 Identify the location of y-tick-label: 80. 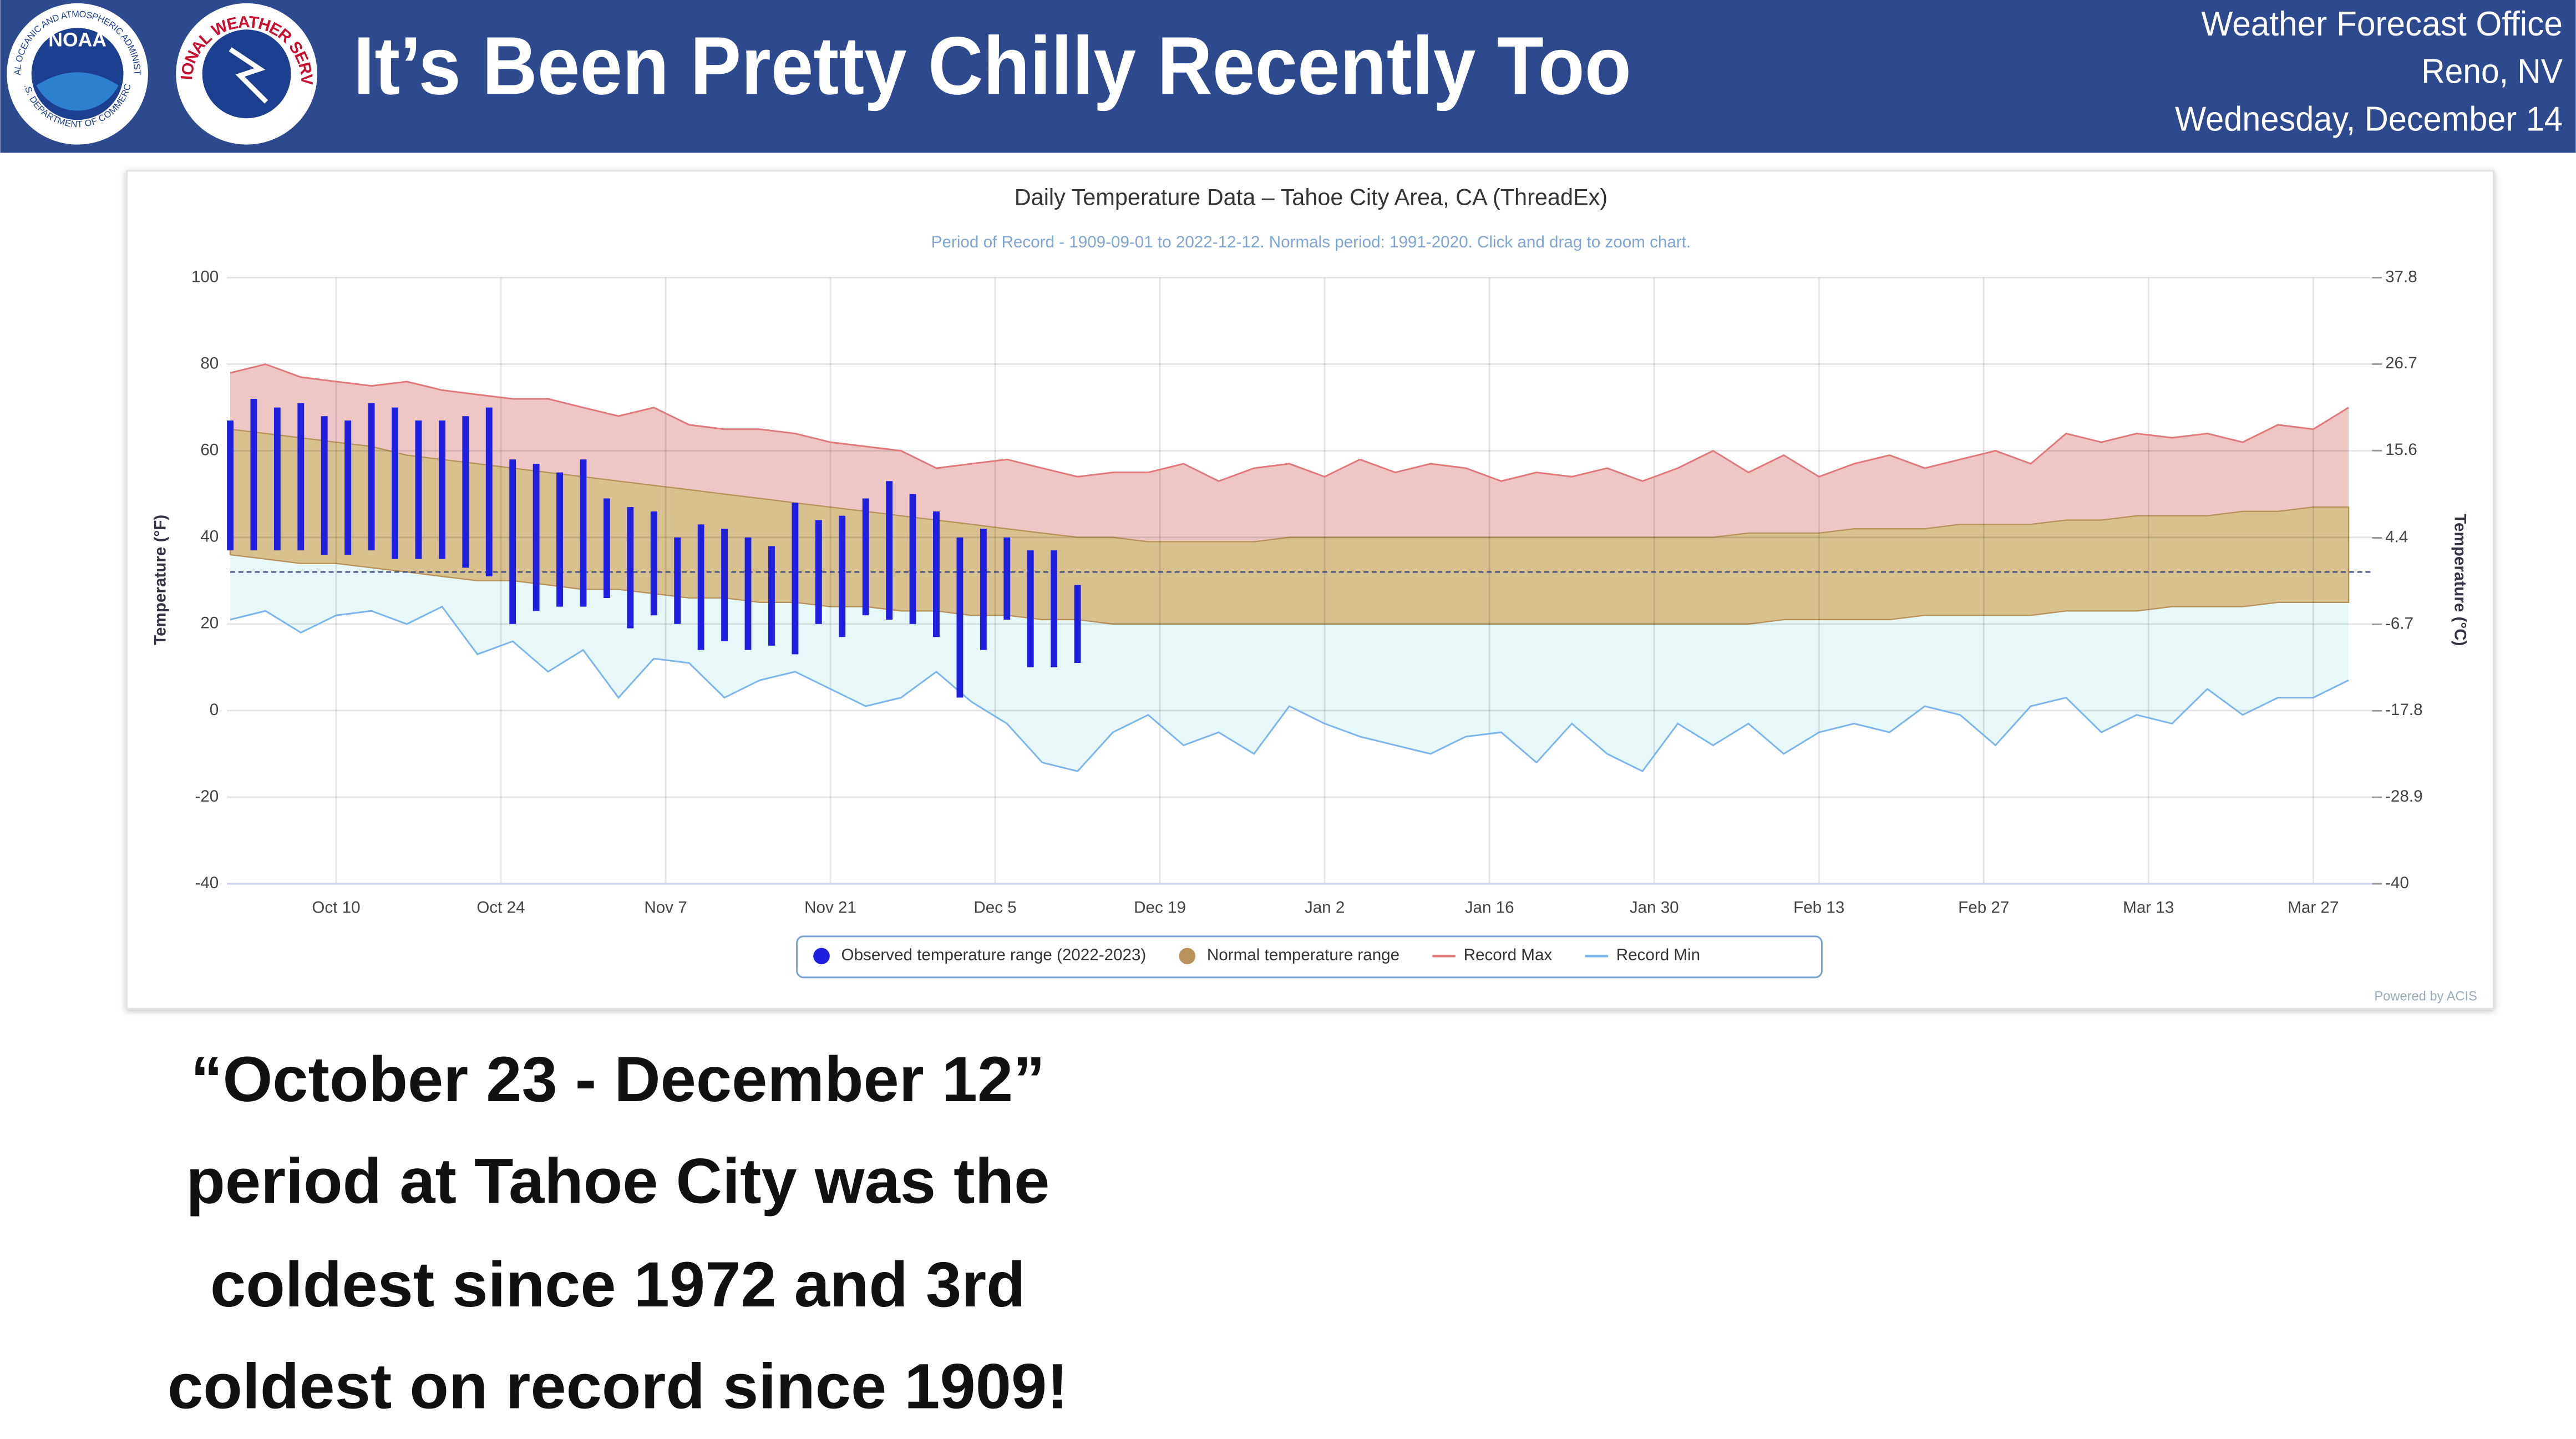
(209, 363).